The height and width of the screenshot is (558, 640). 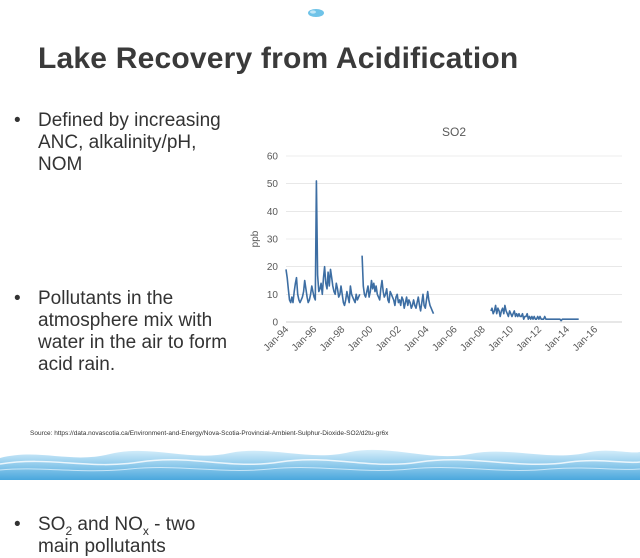 What do you see at coordinates (316, 13) in the screenshot?
I see `water-drop-logo-icon` at bounding box center [316, 13].